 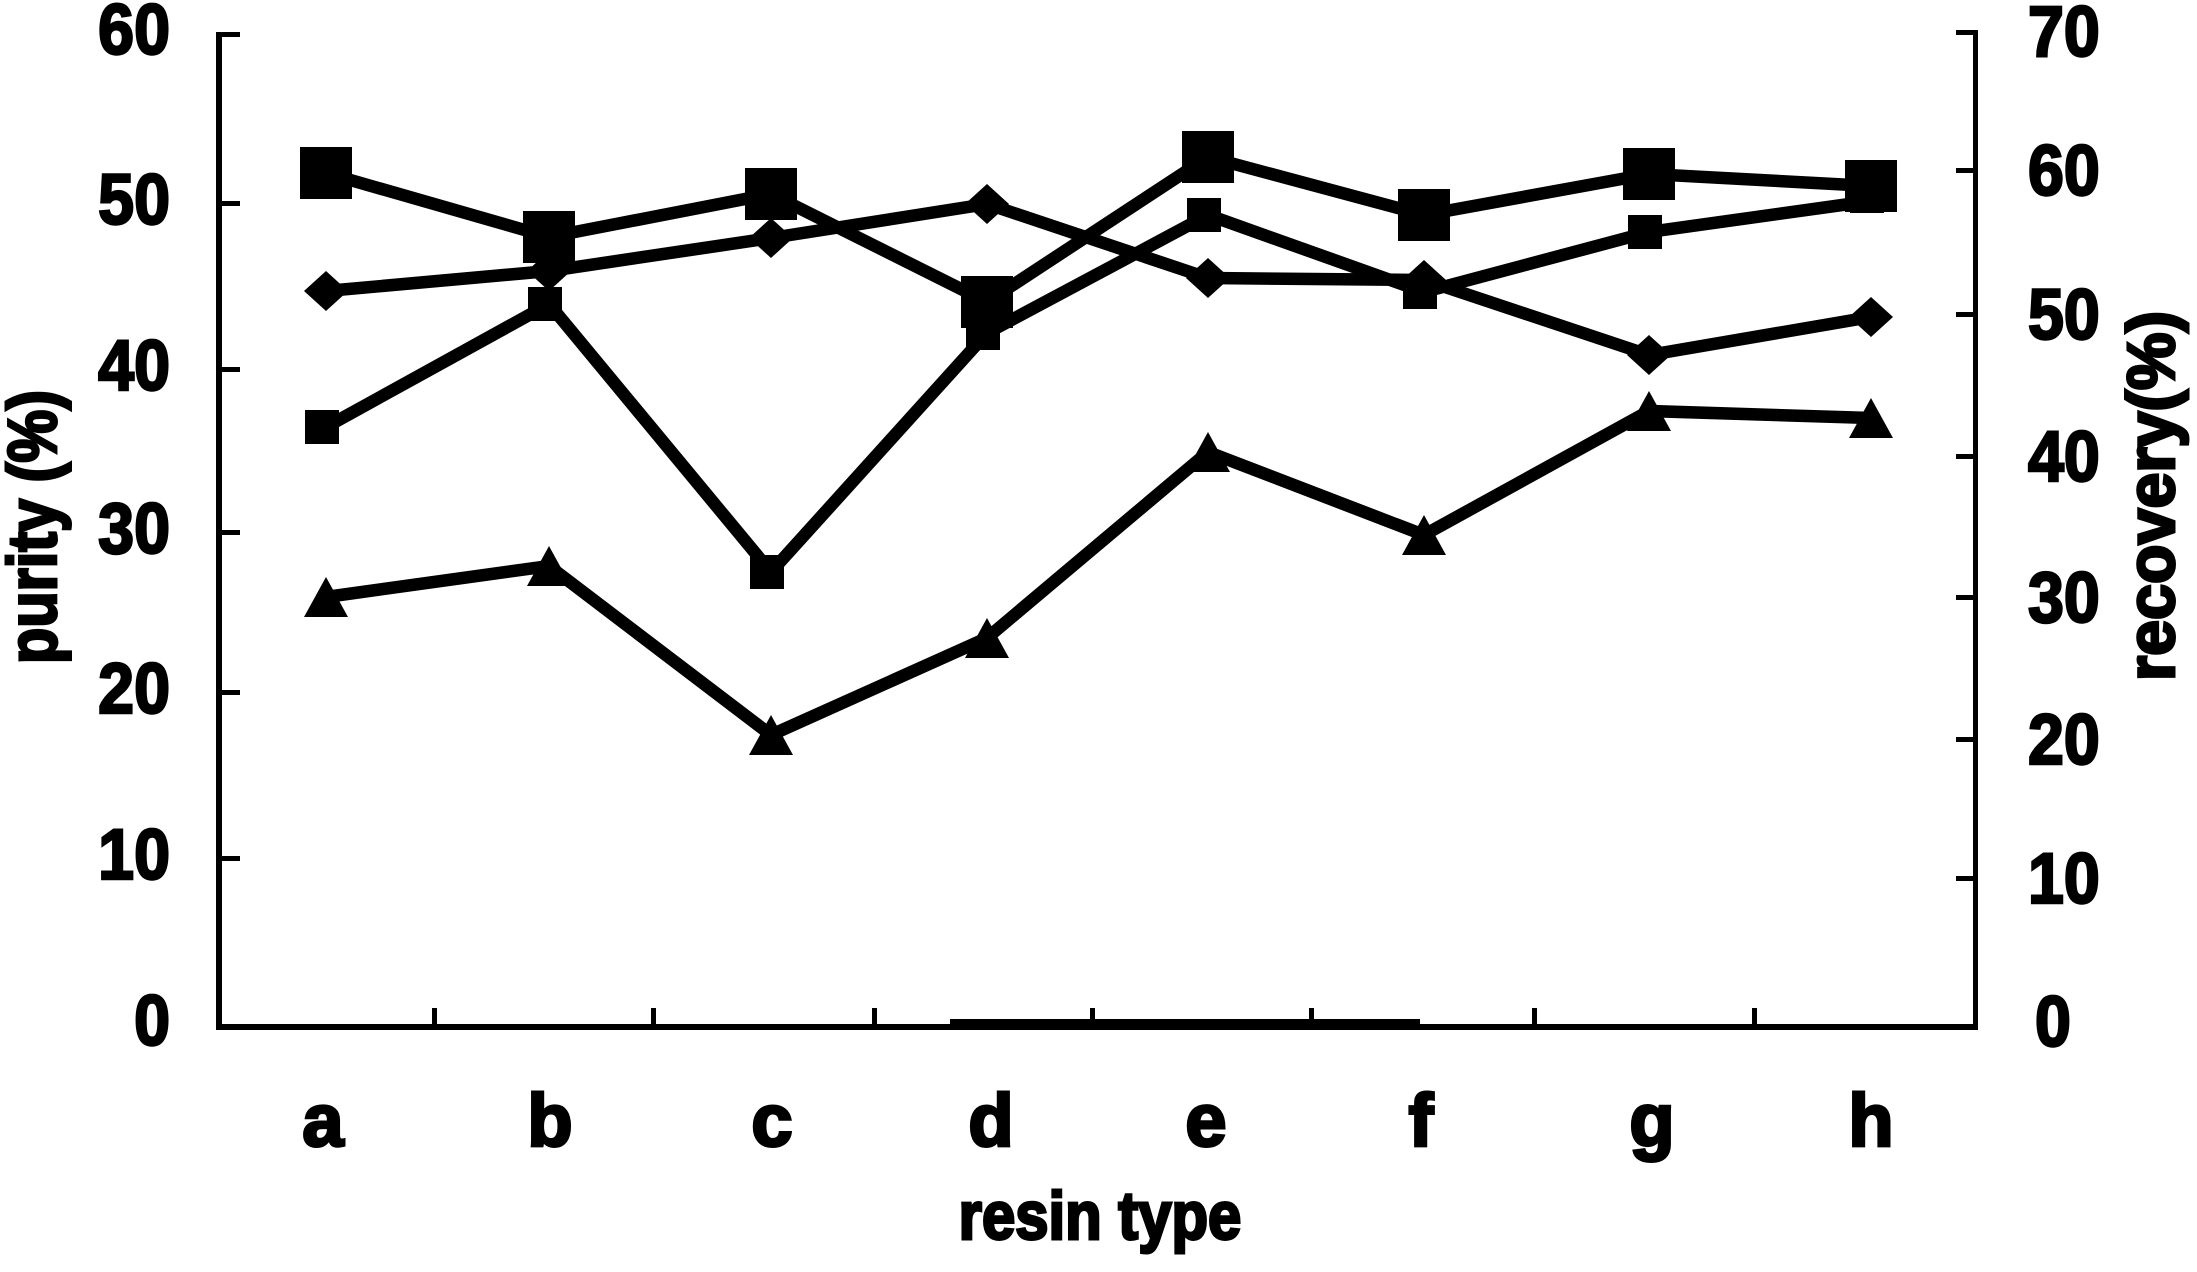 What do you see at coordinates (2064, 36) in the screenshot?
I see `svg-text: 70` at bounding box center [2064, 36].